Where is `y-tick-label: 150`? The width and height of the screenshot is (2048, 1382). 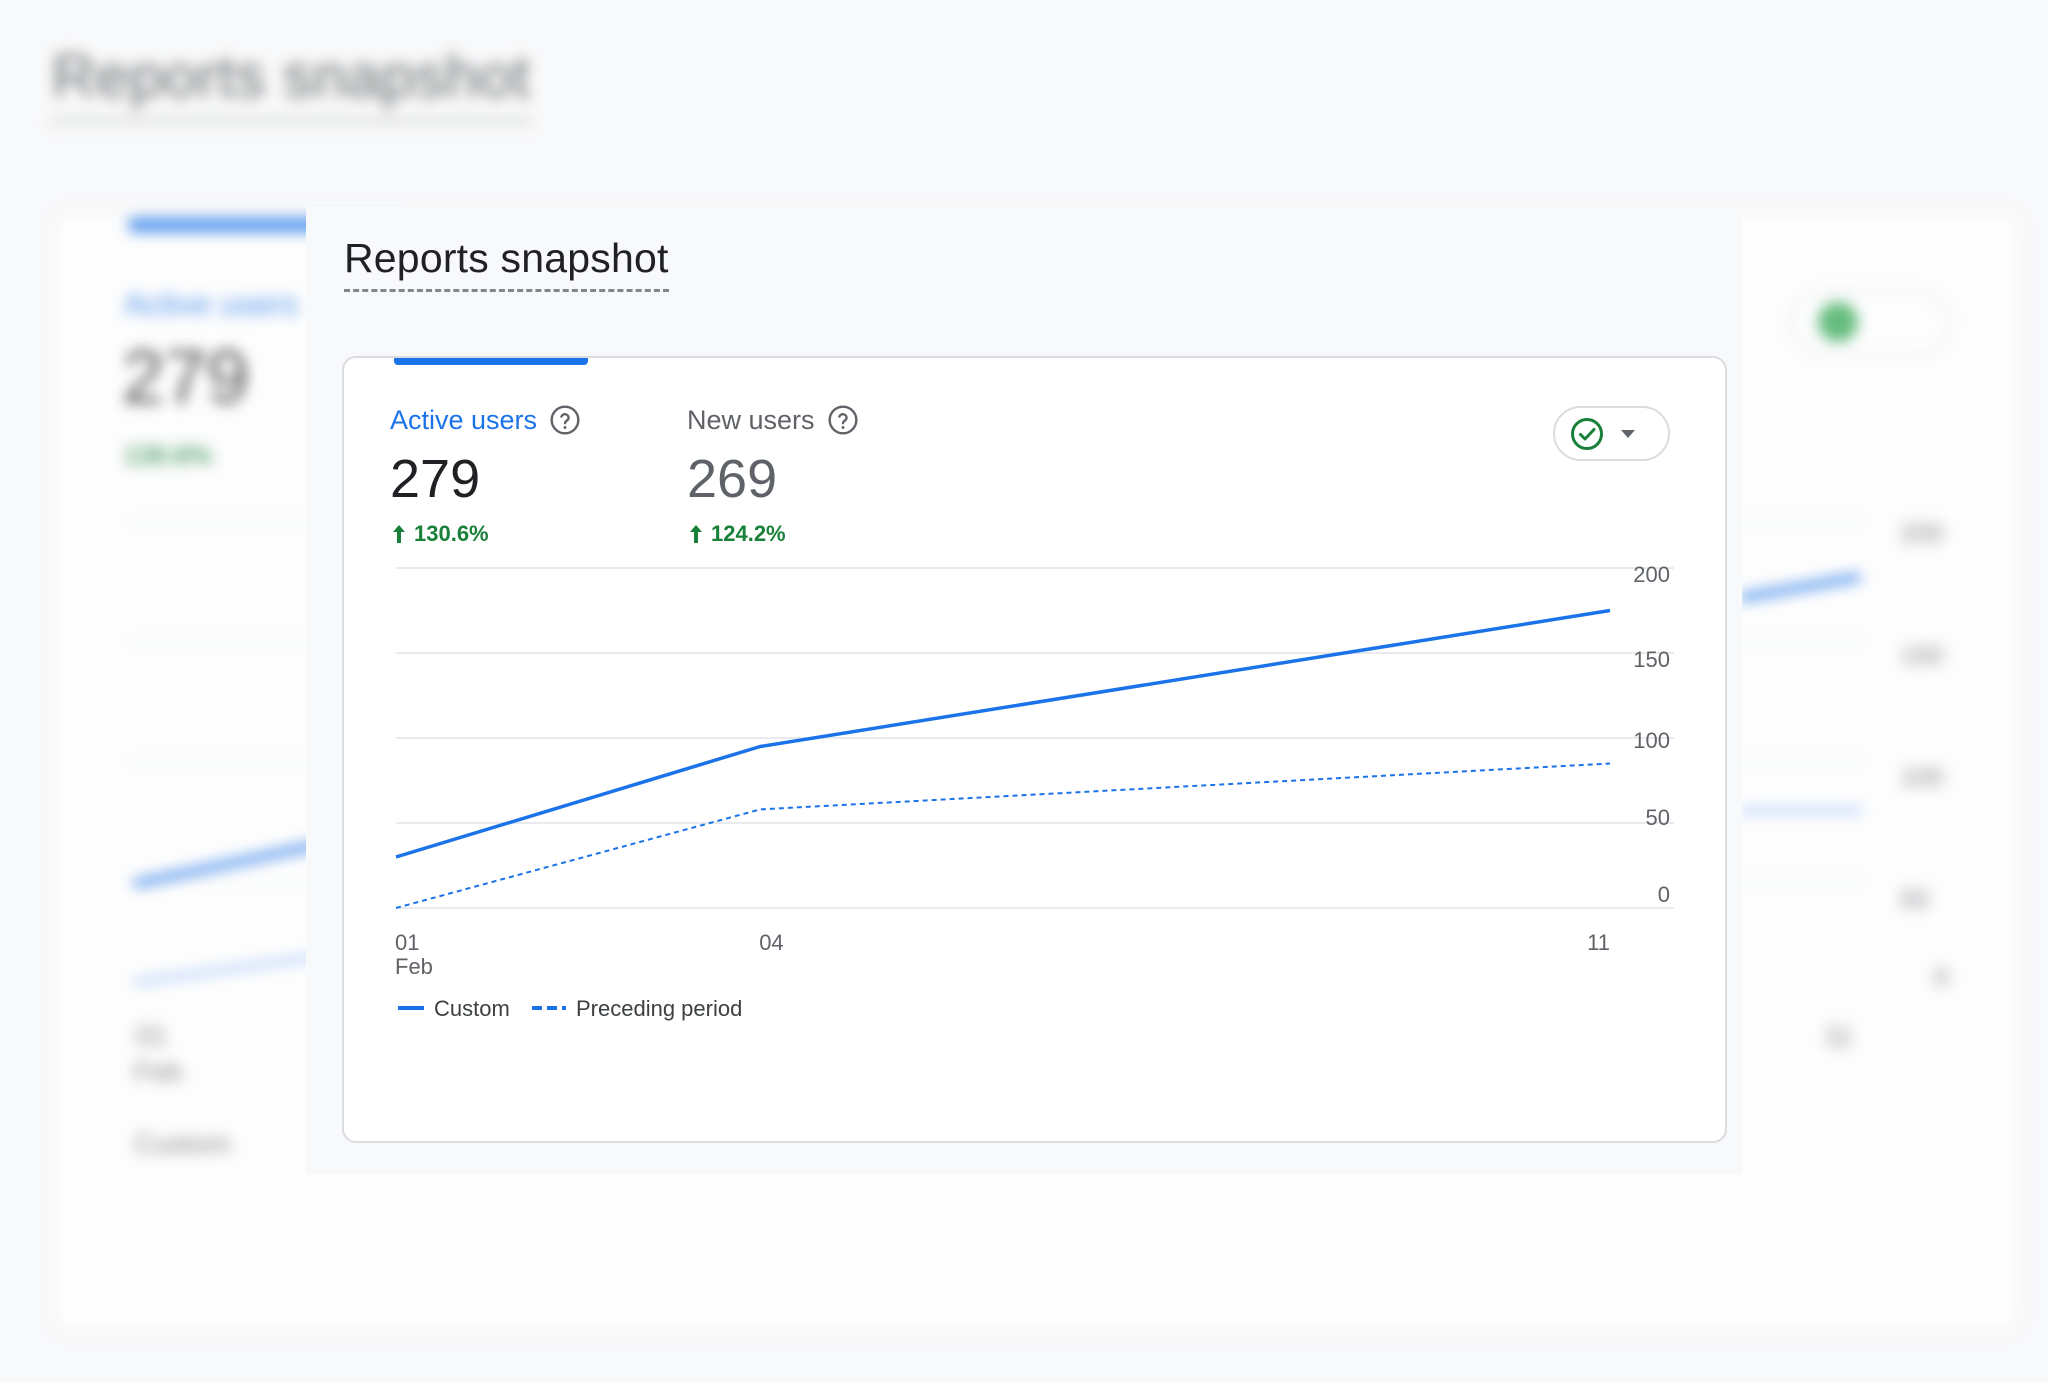
y-tick-label: 150 is located at coordinates (1651, 659).